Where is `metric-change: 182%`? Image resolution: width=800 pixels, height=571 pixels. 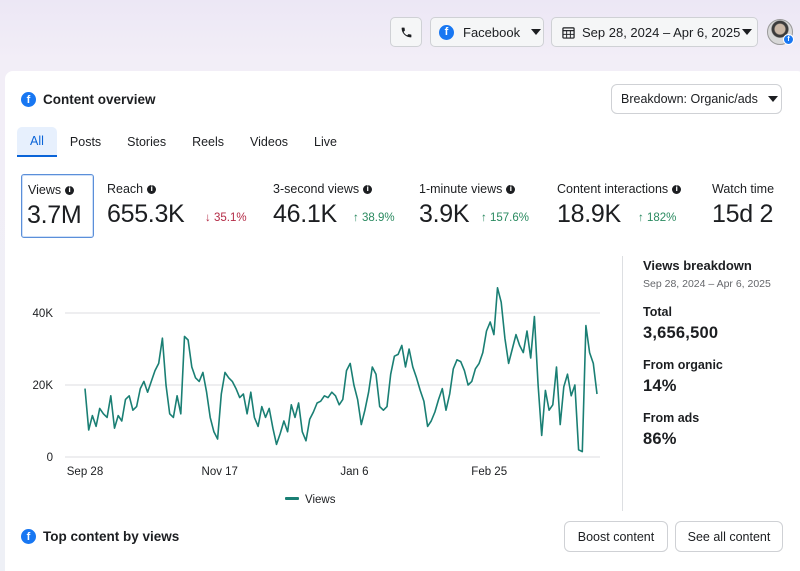 metric-change: 182% is located at coordinates (661, 218).